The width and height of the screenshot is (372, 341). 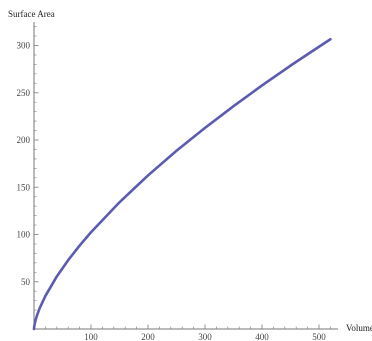 What do you see at coordinates (319, 336) in the screenshot?
I see `x-tick-label: 500` at bounding box center [319, 336].